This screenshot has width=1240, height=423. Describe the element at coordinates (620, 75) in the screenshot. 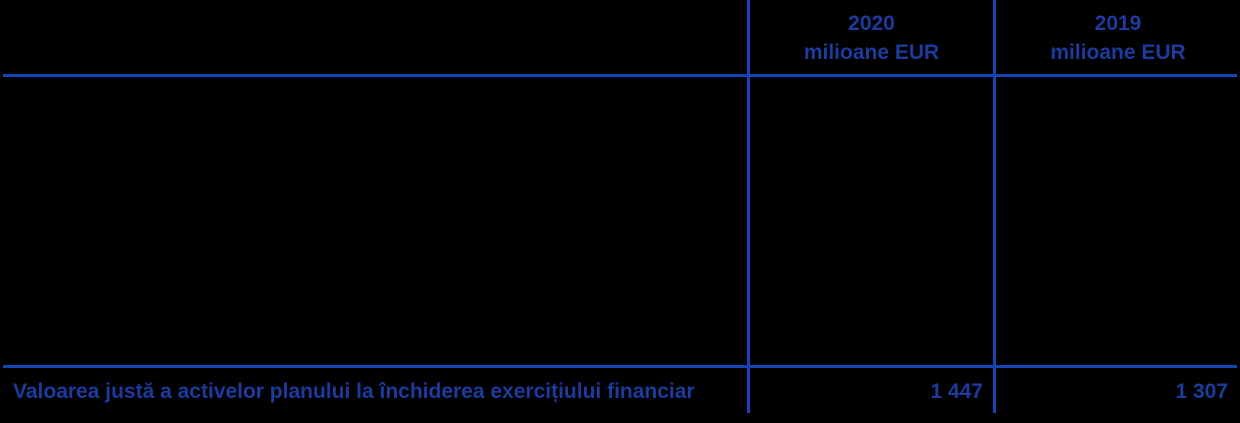

I see `header-rule` at that location.